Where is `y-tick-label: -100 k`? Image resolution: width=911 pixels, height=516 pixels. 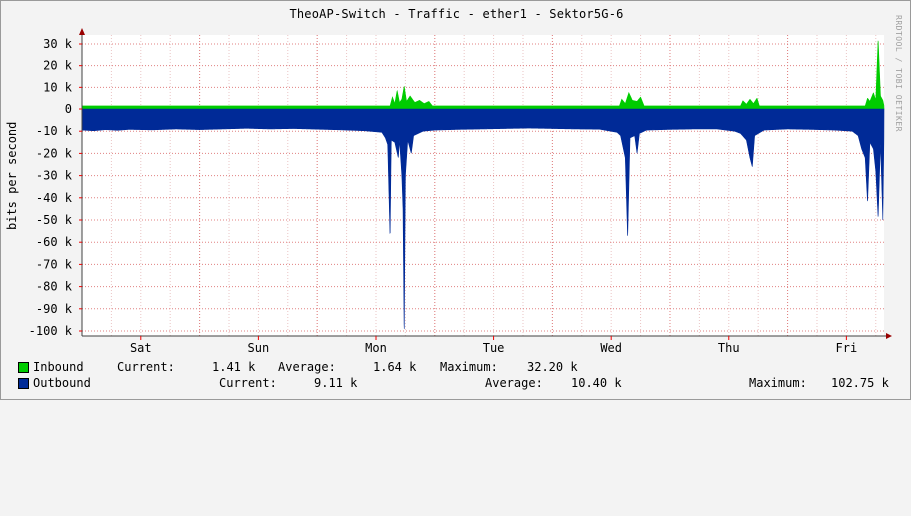 y-tick-label: -100 k is located at coordinates (51, 331).